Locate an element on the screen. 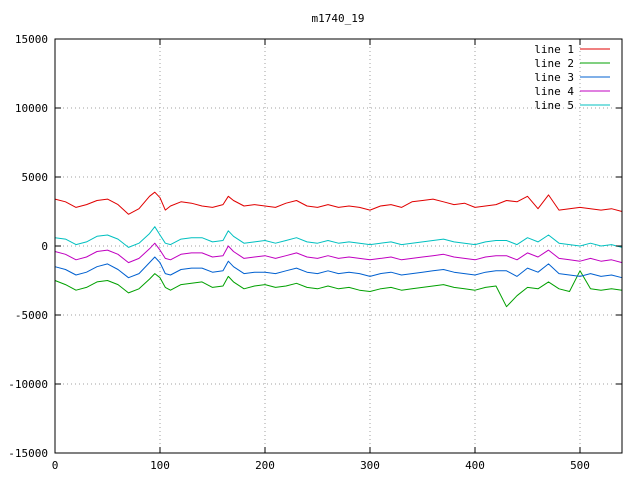 The height and width of the screenshot is (480, 640). legend-label: line 2 is located at coordinates (554, 63).